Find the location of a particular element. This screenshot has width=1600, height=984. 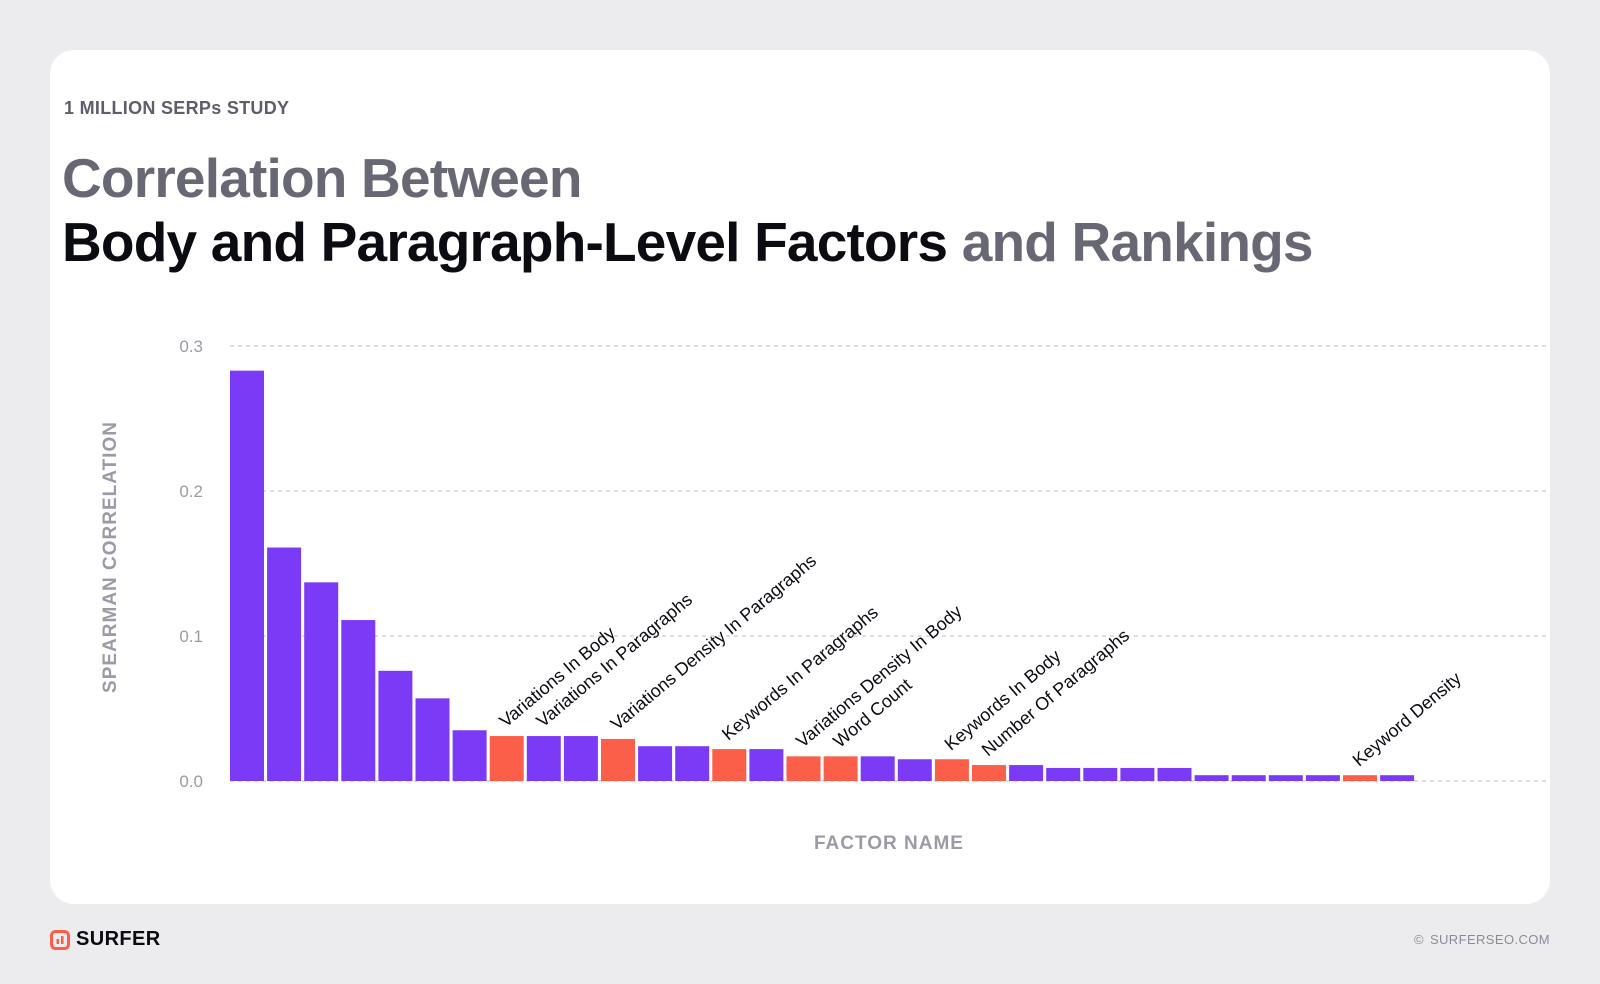

title-suffix: and Rankings is located at coordinates (1130, 242).